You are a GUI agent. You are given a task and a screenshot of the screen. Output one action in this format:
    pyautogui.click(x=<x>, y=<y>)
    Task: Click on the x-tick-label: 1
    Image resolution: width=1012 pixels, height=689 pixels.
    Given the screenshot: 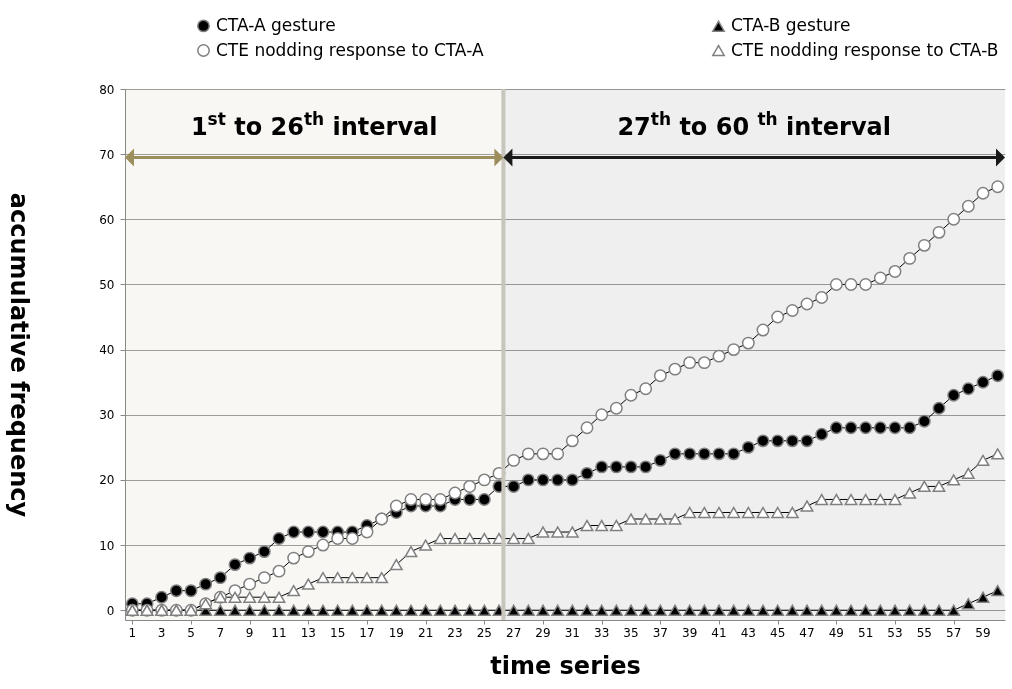 What is the action you would take?
    pyautogui.click(x=132, y=633)
    